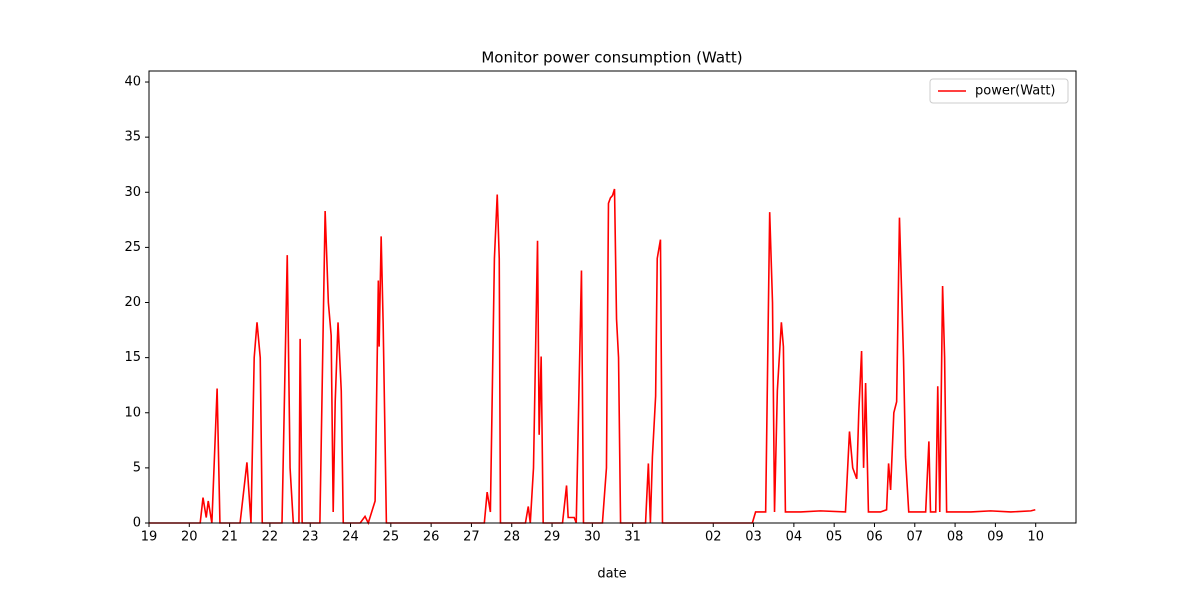  Describe the element at coordinates (270, 537) in the screenshot. I see `x-tick-label: 22` at that location.